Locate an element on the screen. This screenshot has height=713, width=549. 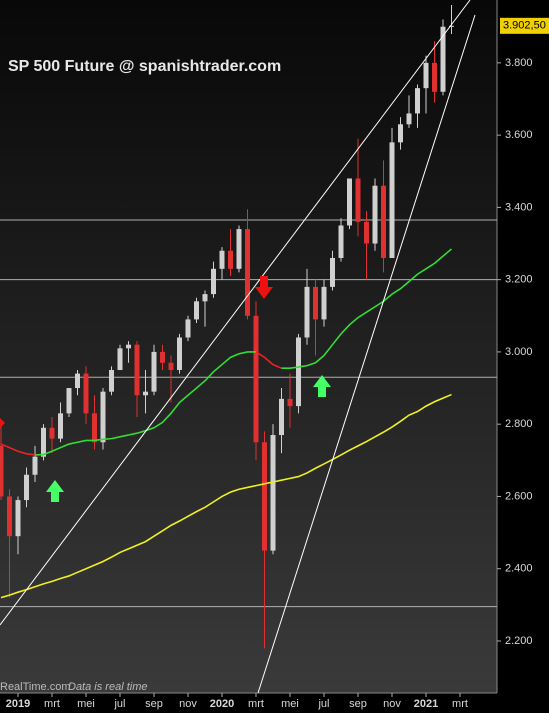
y-tick-label: 2.800 is located at coordinates (519, 424).